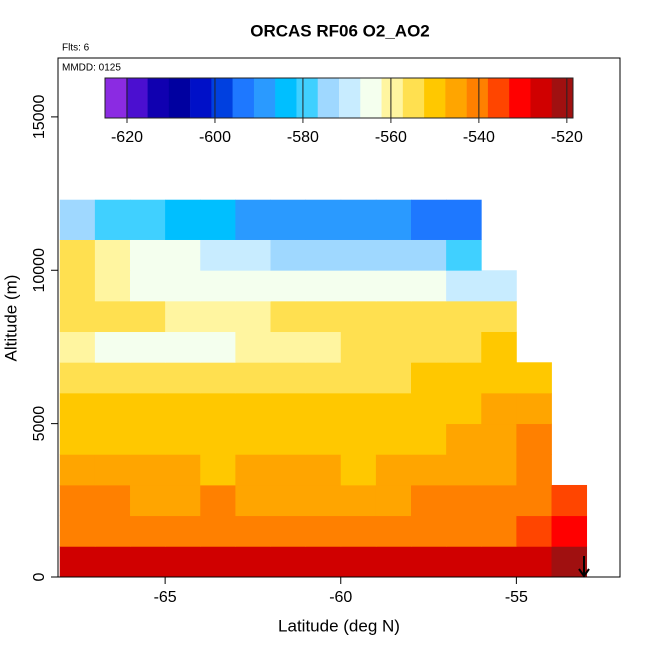 Image resolution: width=650 pixels, height=650 pixels. What do you see at coordinates (516, 597) in the screenshot?
I see `x-tick-label: -55` at bounding box center [516, 597].